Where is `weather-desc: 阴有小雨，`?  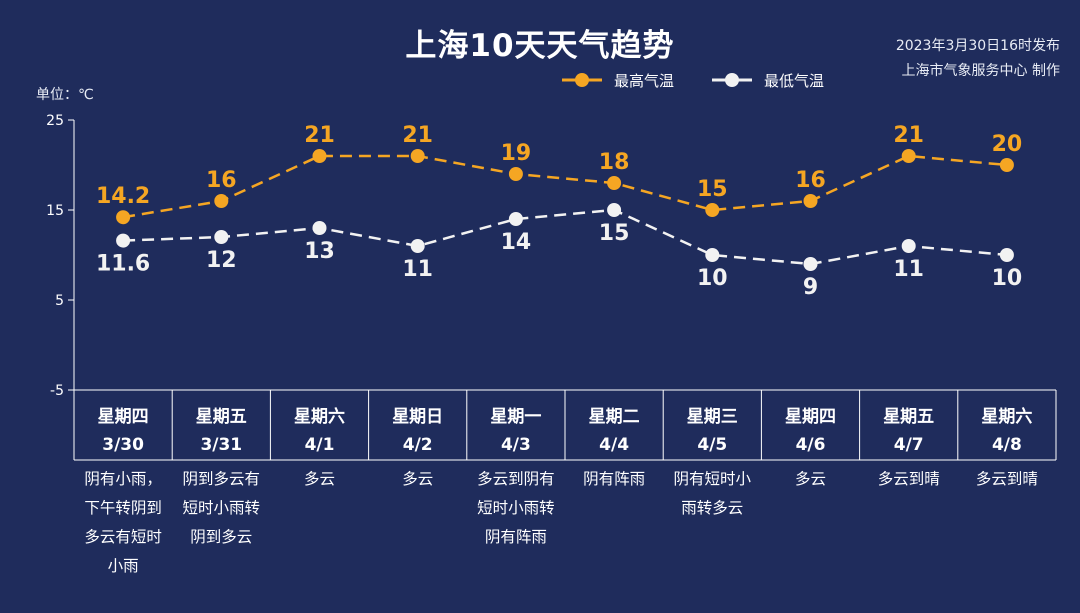
weather-desc: 阴有小雨， is located at coordinates (123, 479).